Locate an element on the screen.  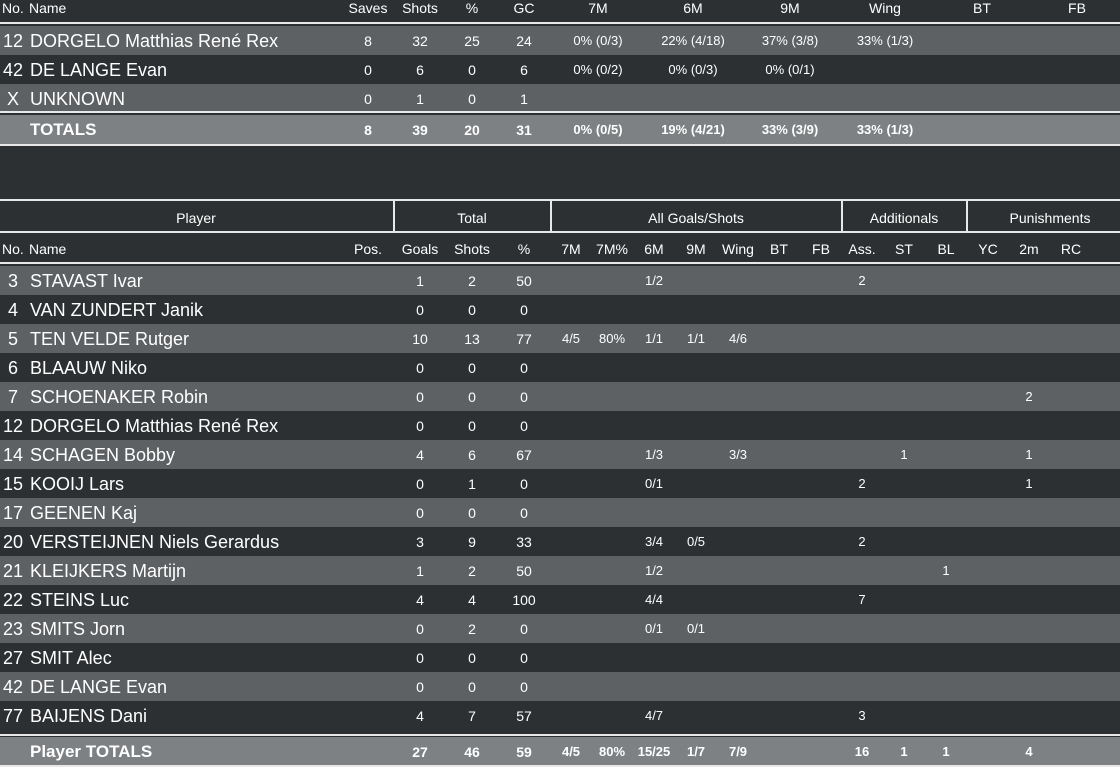
gk-totals-saves: 8 is located at coordinates (368, 130).